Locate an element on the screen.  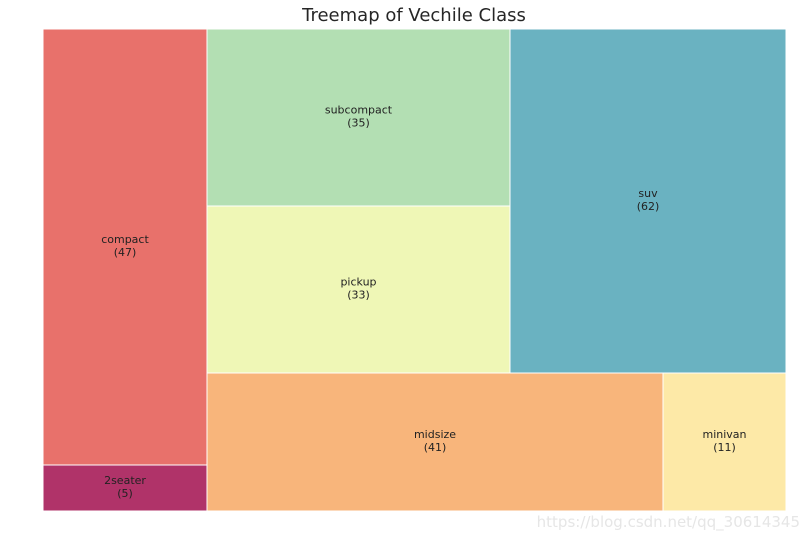
treemap-value-suv: (62) is located at coordinates (648, 206).